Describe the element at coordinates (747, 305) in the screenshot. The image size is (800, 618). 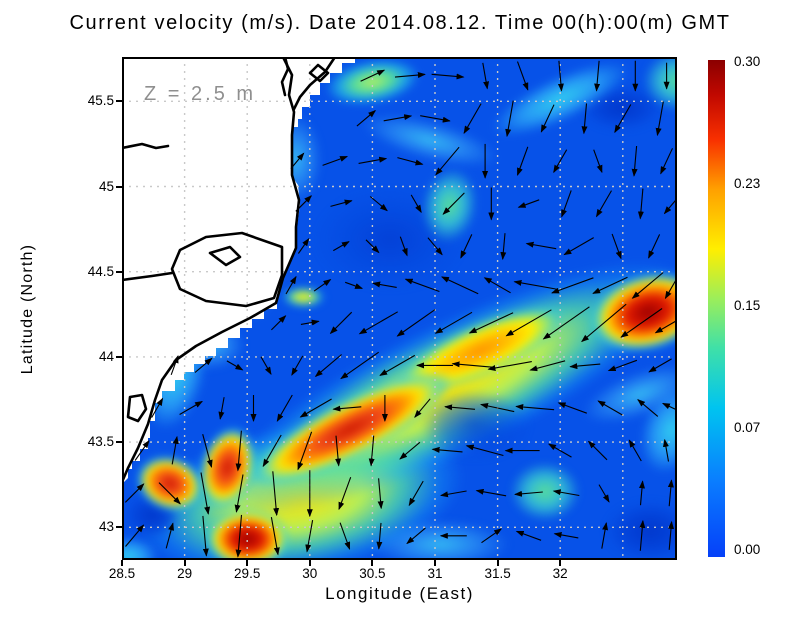
I see `colorbar-tick-label: 0.15` at that location.